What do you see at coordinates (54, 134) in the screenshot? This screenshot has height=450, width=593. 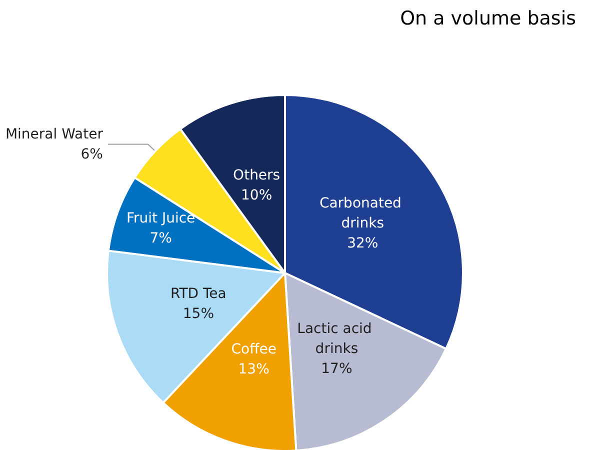 I see `slice-label: Mineral Water` at bounding box center [54, 134].